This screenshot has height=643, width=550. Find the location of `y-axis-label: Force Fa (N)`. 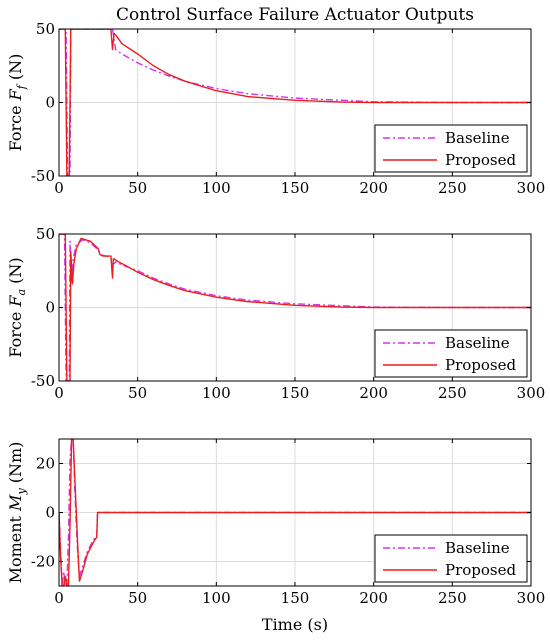

y-axis-label: Force Fa (N) is located at coordinates (17, 307).